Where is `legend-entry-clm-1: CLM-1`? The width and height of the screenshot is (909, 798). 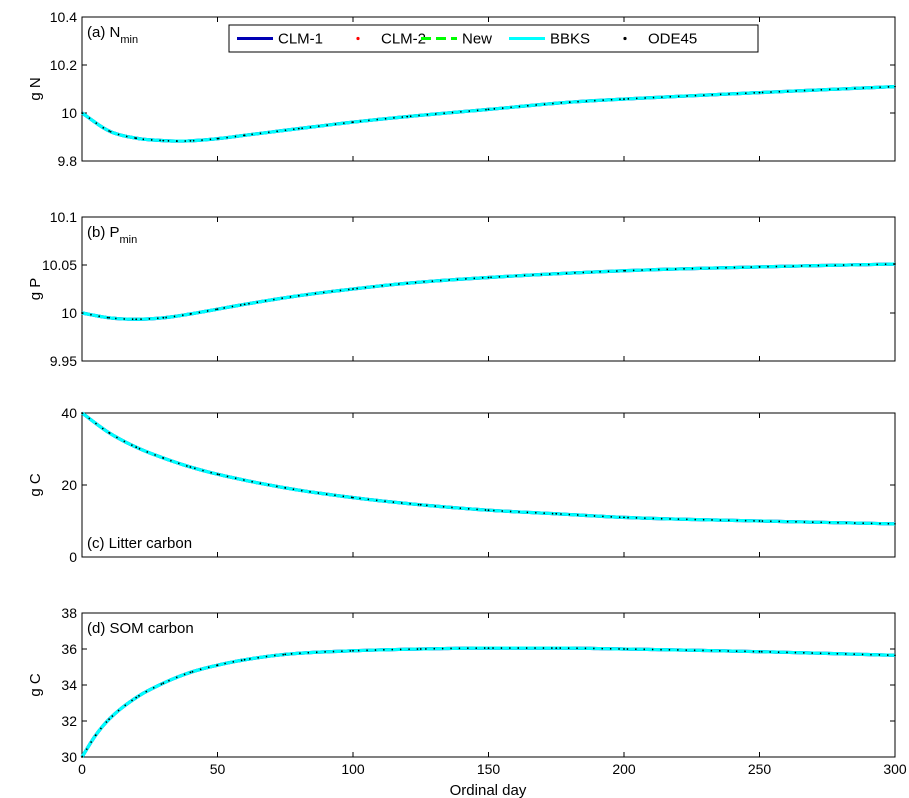
legend-entry-clm-1: CLM-1 is located at coordinates (280, 39).